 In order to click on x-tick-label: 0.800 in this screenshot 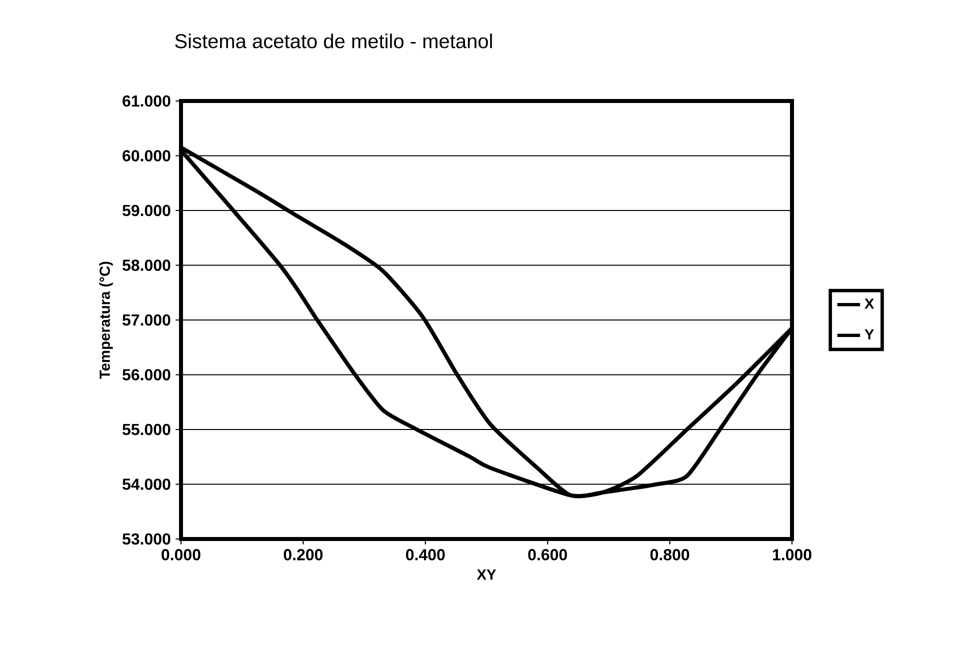, I will do `click(670, 554)`.